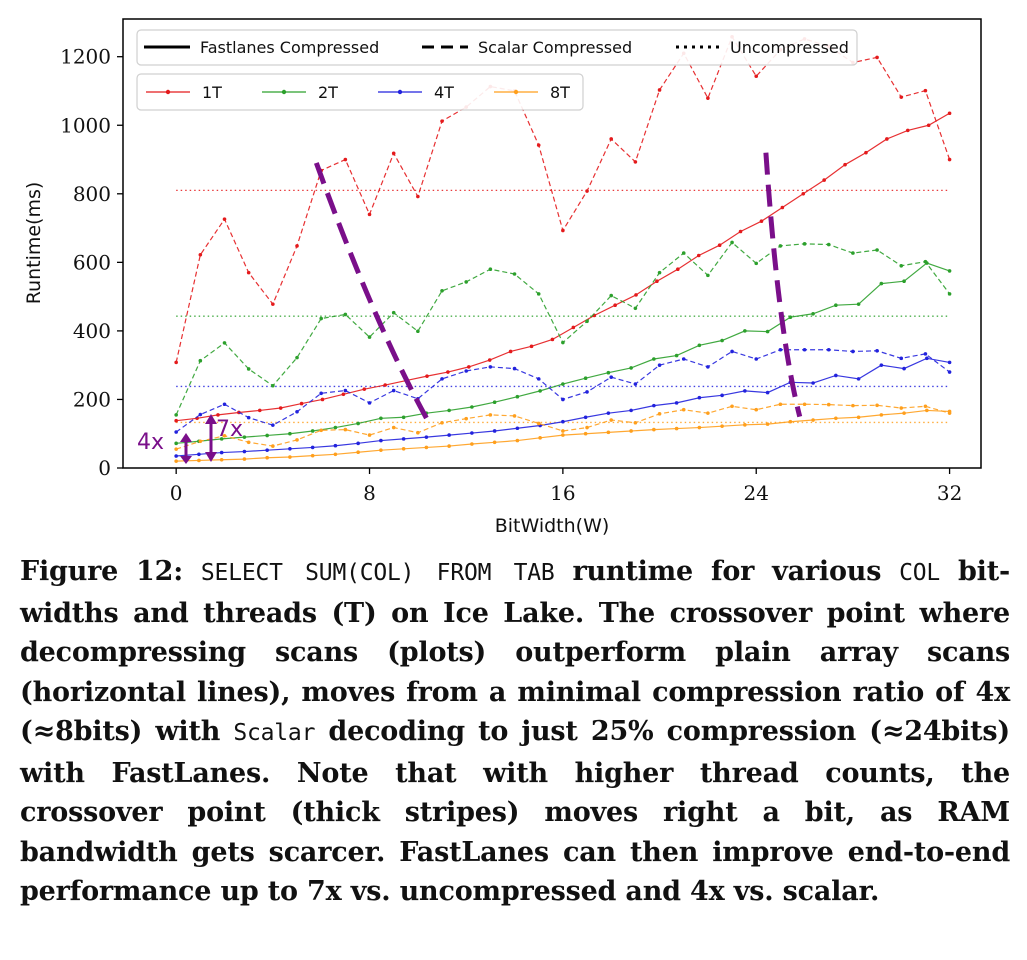 Image resolution: width=1027 pixels, height=960 pixels. Describe the element at coordinates (212, 92) in the screenshot. I see `thread-legend-label-1T: 1T` at that location.